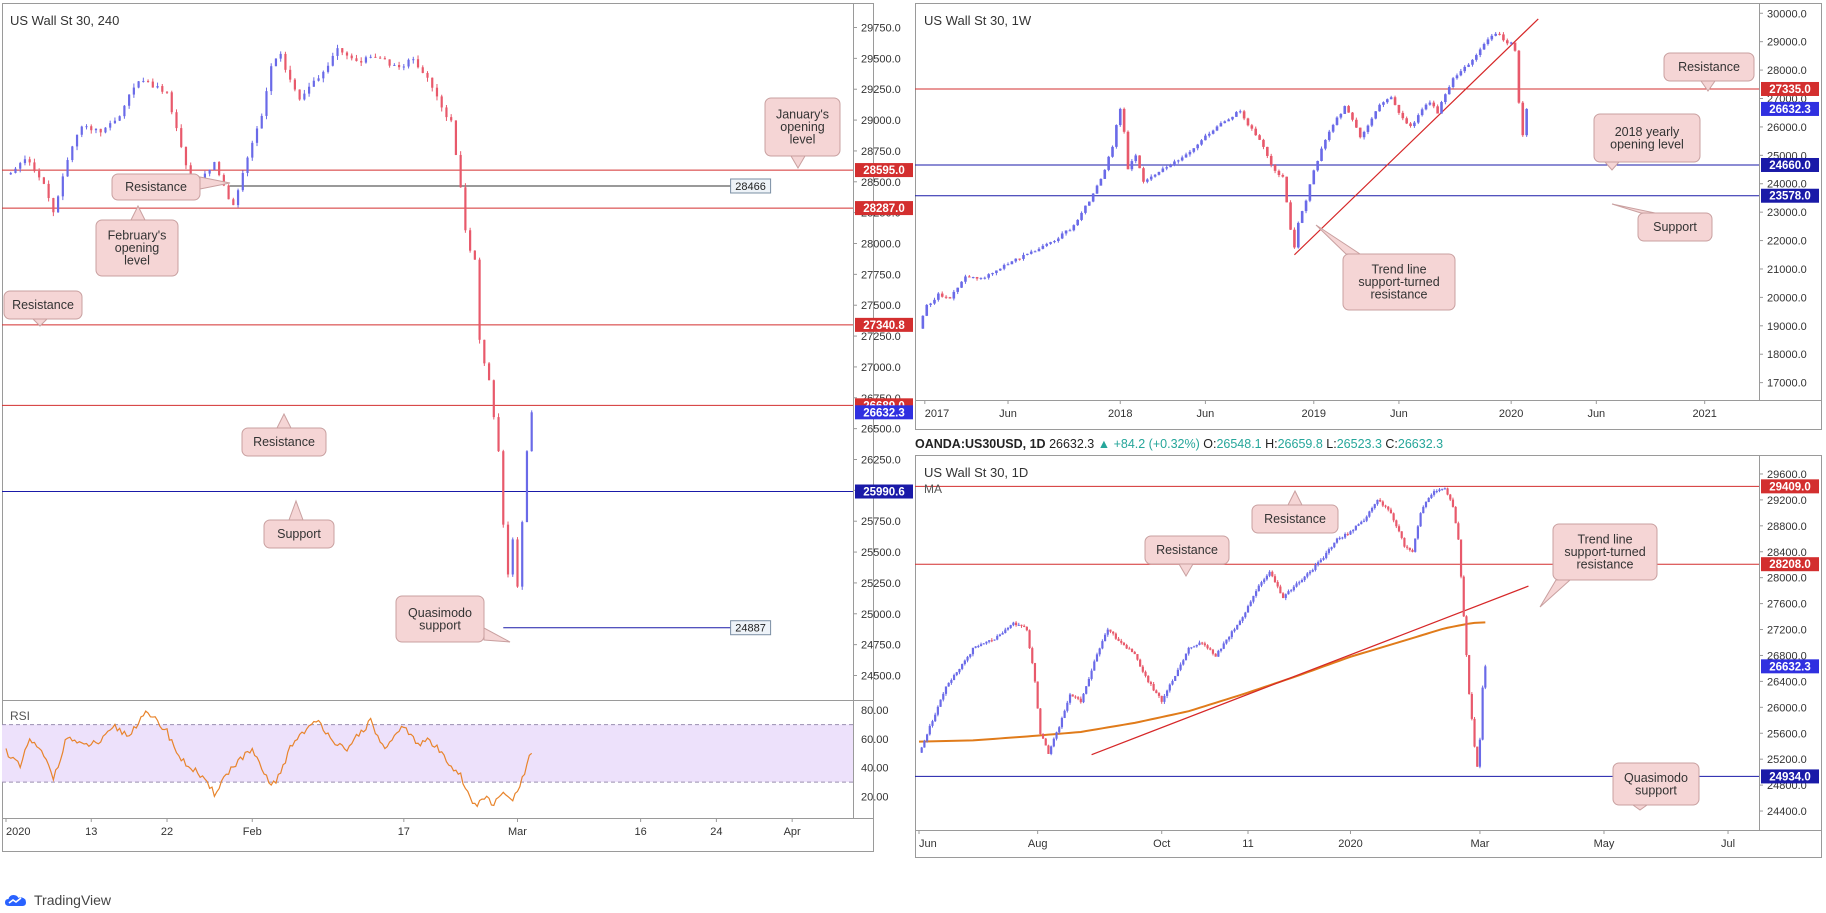 The image size is (1826, 913). What do you see at coordinates (881, 275) in the screenshot?
I see `y-tick-label: 27750.0` at bounding box center [881, 275].